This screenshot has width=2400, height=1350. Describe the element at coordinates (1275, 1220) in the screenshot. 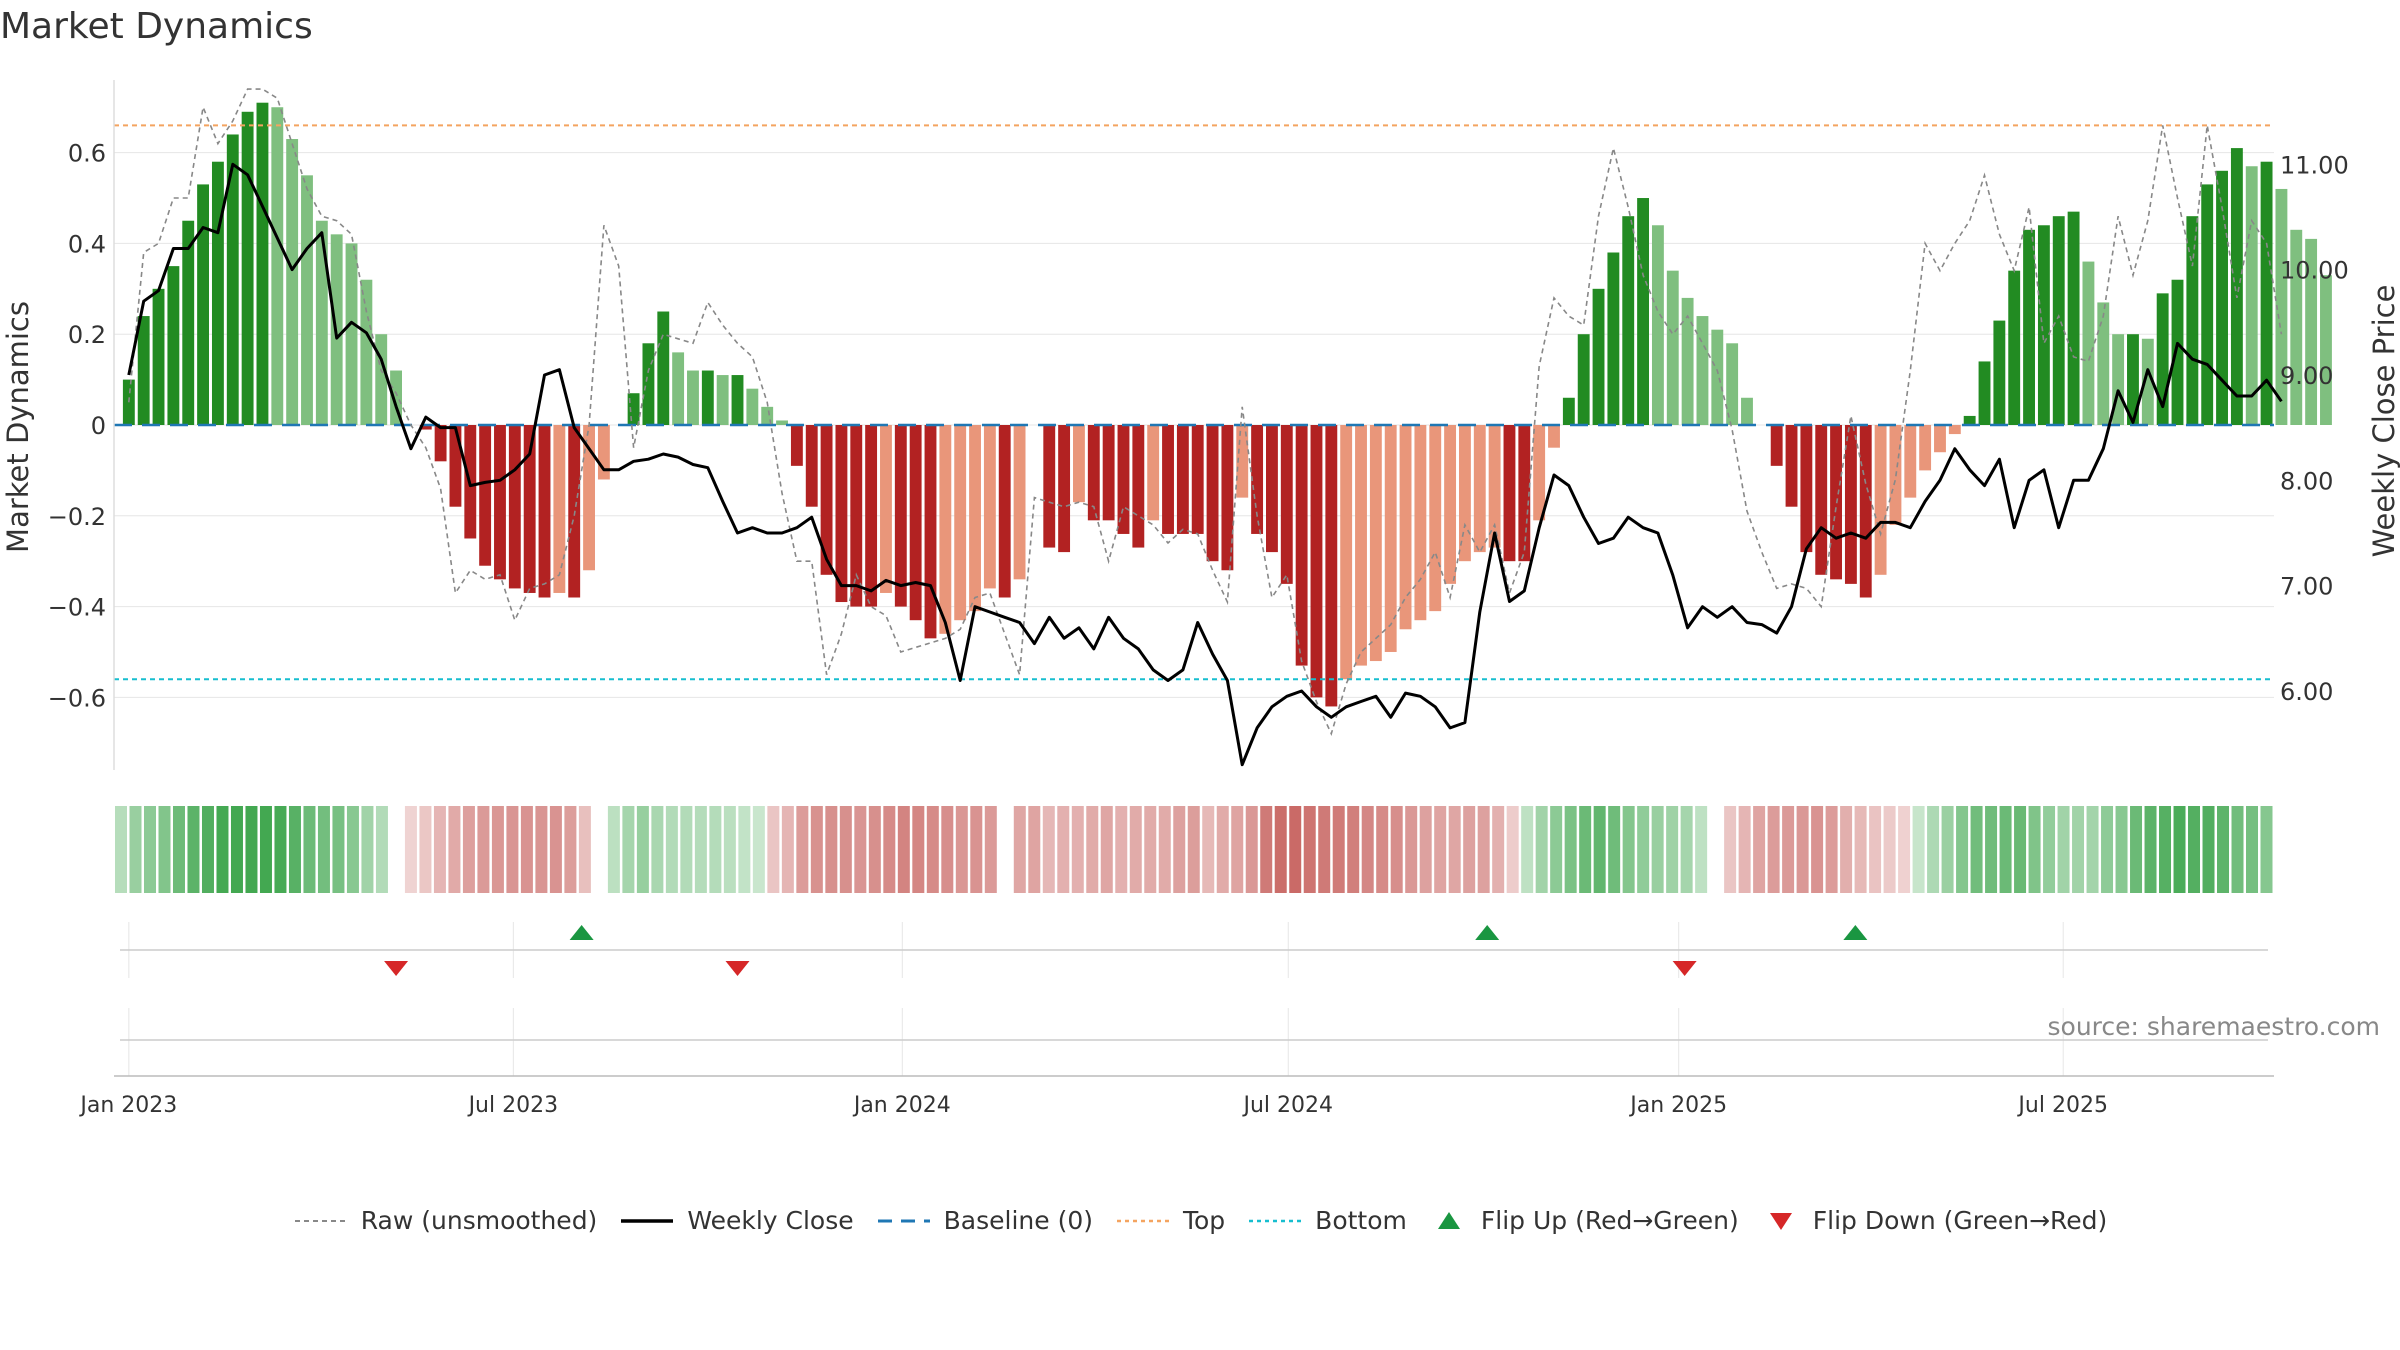

I see `legend-bottom-line-icon` at that location.